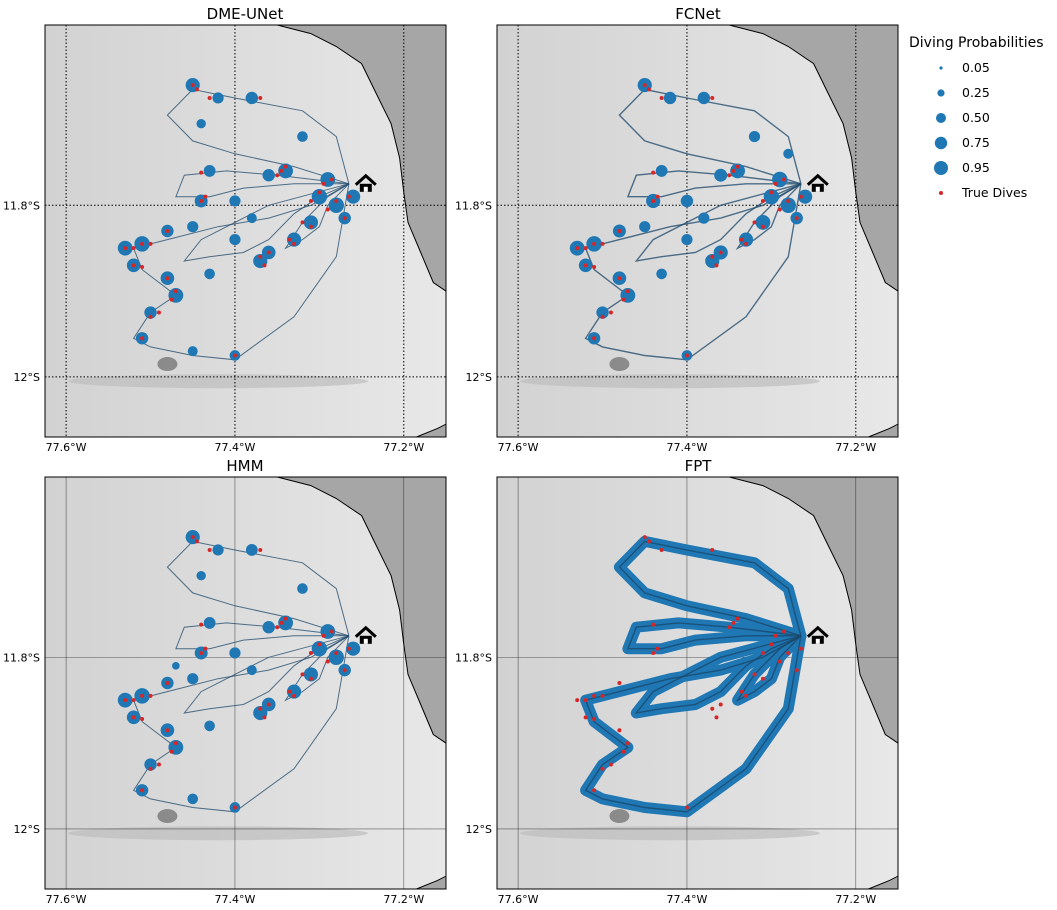 The image size is (1057, 910). What do you see at coordinates (687, 447) in the screenshot?
I see `lon-tick-label: 77.4°W` at bounding box center [687, 447].